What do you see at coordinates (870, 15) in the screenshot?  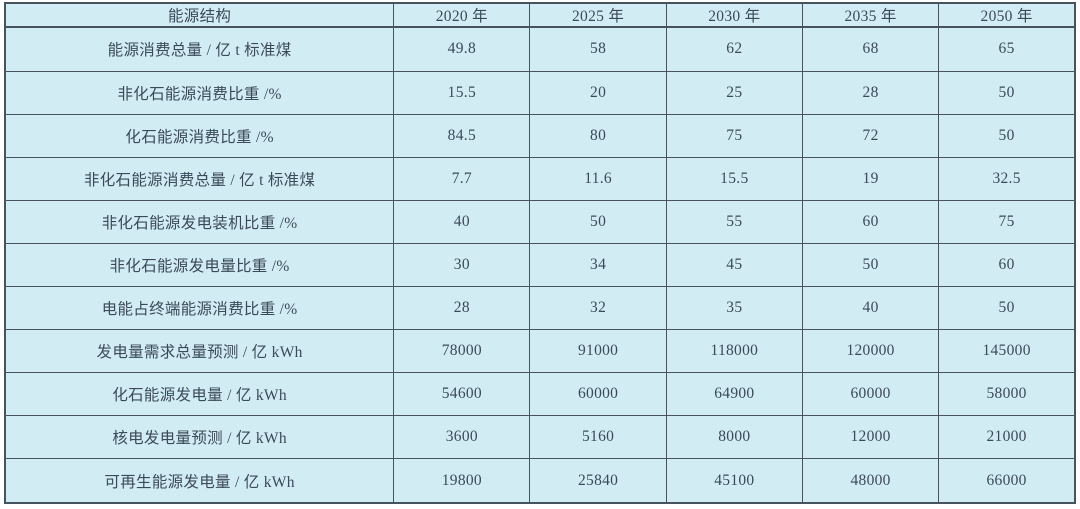 I see `header-cell-2035: 2035 年` at bounding box center [870, 15].